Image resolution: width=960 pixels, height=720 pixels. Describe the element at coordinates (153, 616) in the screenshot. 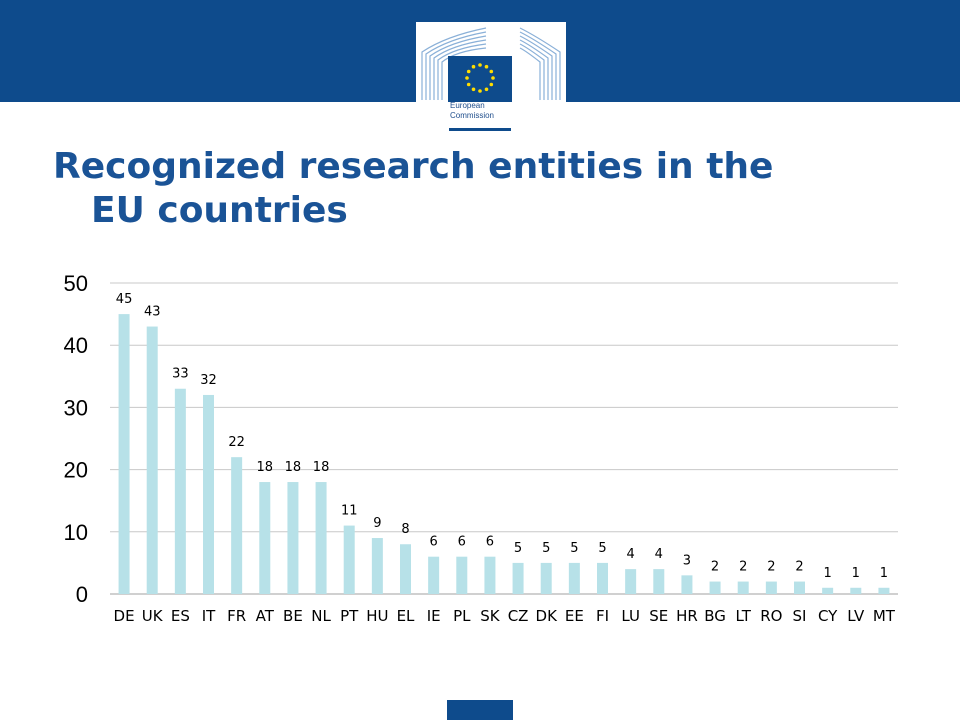

I see `x-tick-uk: UK` at that location.